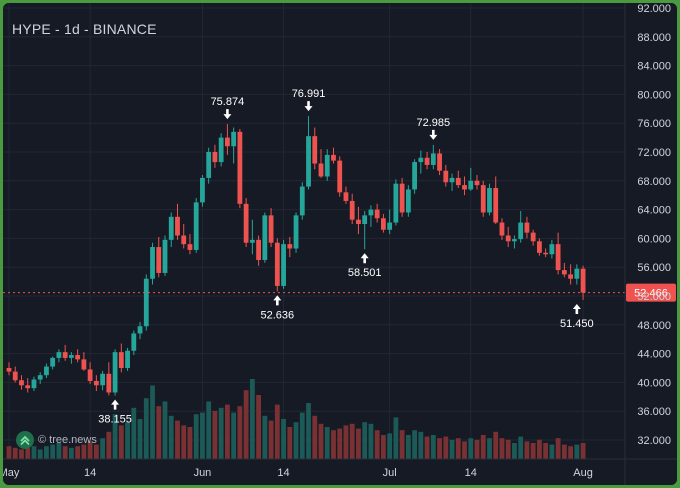  I want to click on tree-news-logo-icon, so click(25, 440).